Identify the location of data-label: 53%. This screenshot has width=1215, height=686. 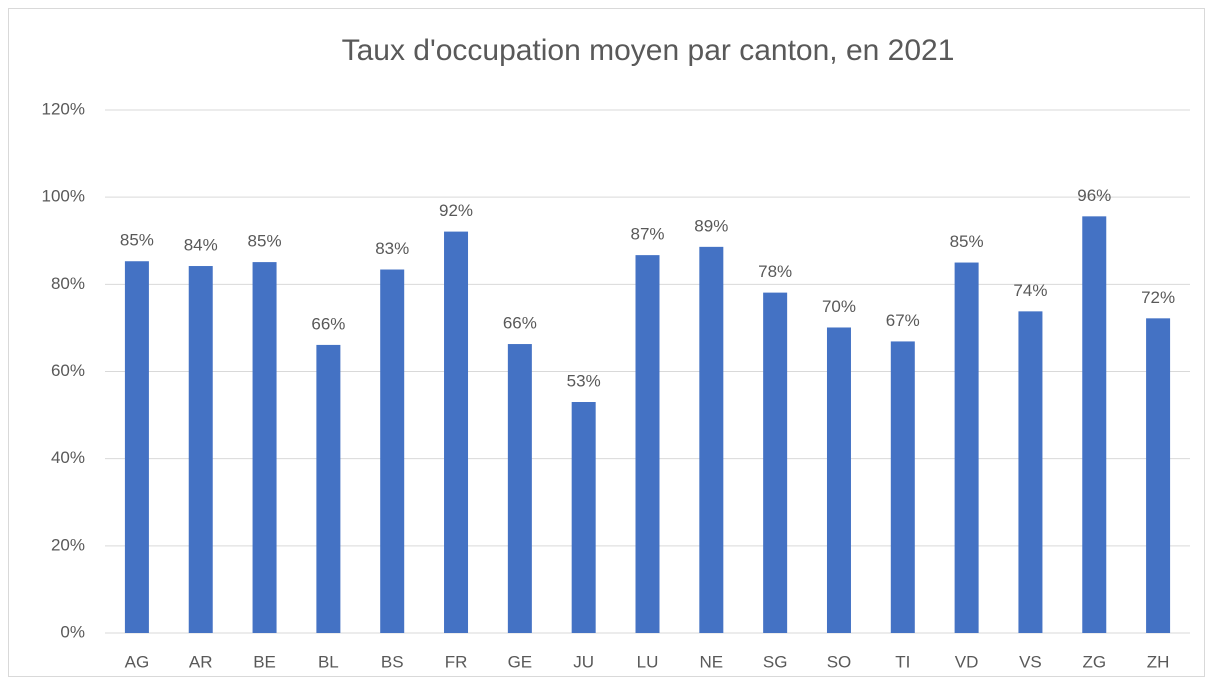
(584, 380).